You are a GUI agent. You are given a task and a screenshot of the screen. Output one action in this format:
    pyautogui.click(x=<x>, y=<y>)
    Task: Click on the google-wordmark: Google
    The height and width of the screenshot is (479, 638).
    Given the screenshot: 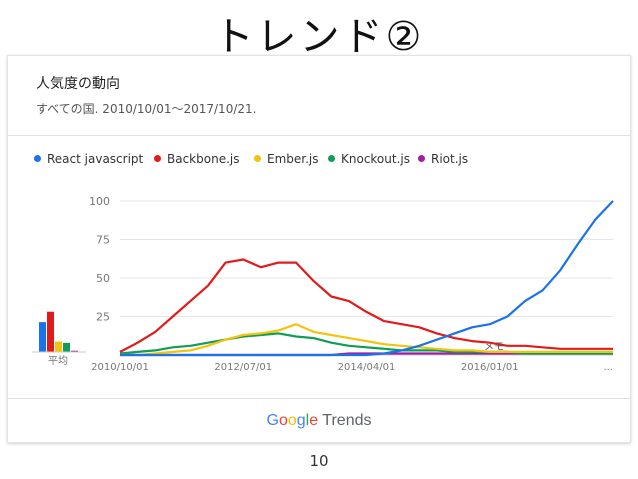 What is the action you would take?
    pyautogui.click(x=293, y=420)
    